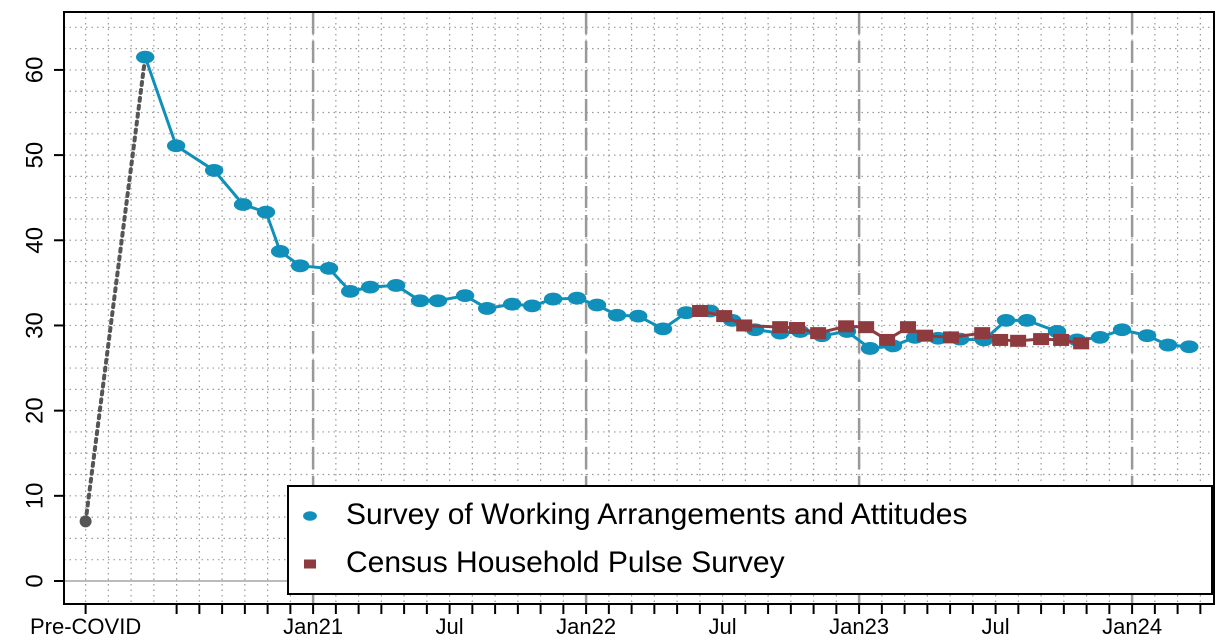  Describe the element at coordinates (85, 626) in the screenshot. I see `x-tick-label: Pre-COVID` at that location.